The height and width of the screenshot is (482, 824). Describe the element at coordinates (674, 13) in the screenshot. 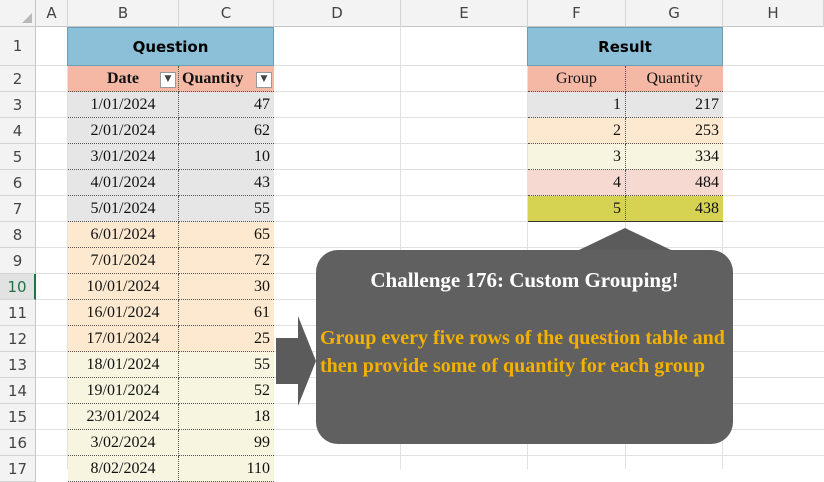

I see `column-header-g: G` at that location.